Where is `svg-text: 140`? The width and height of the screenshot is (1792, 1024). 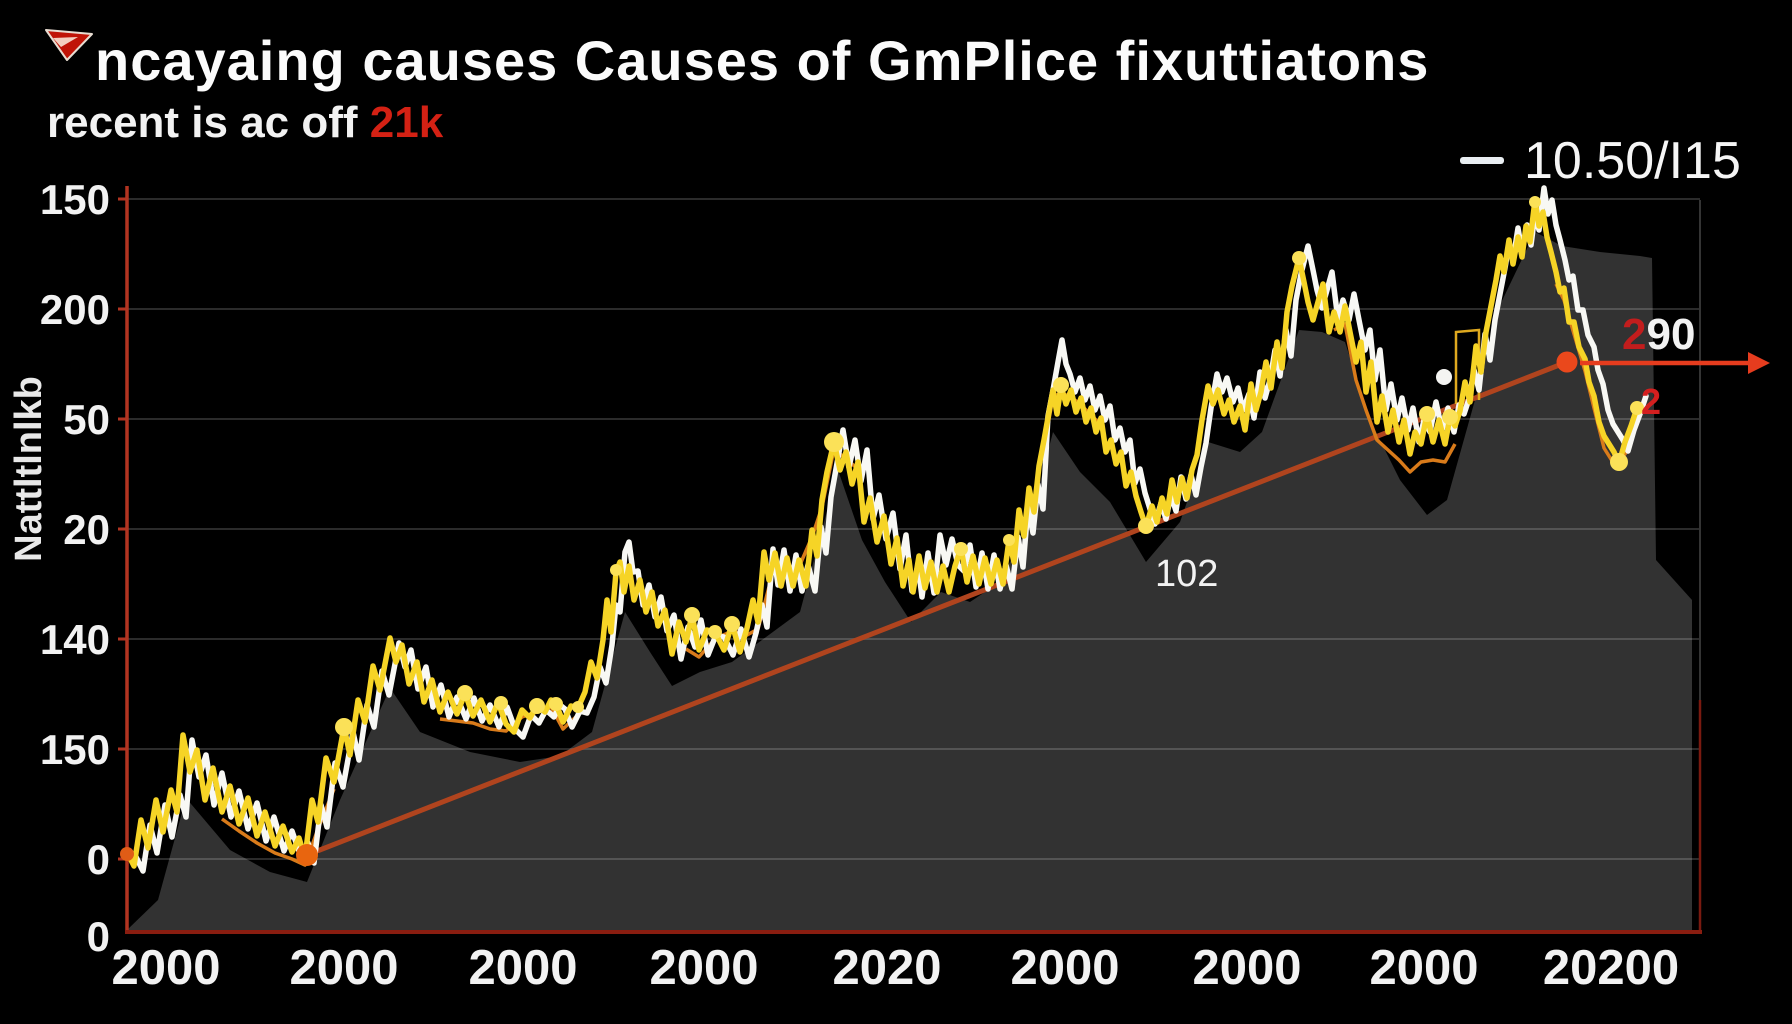 svg-text: 140 is located at coordinates (75, 639).